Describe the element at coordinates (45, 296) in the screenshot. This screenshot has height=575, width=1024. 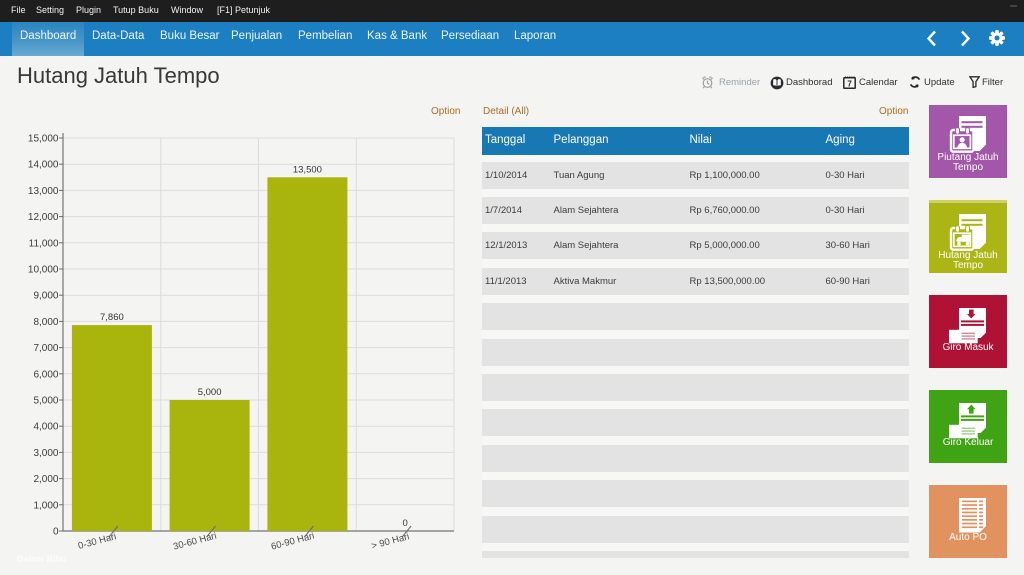
I see `svg-text: 9,000` at that location.